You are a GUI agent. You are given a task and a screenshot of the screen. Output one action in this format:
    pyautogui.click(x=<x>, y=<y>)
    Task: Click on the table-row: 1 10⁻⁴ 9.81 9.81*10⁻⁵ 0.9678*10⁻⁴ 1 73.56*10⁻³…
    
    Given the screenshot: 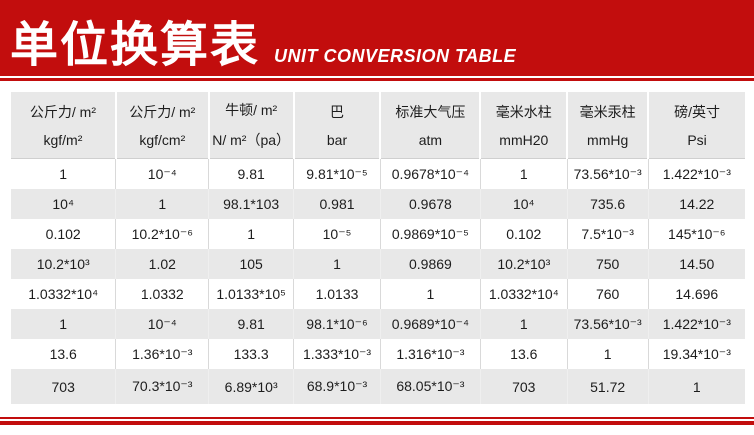 What is the action you would take?
    pyautogui.click(x=378, y=173)
    